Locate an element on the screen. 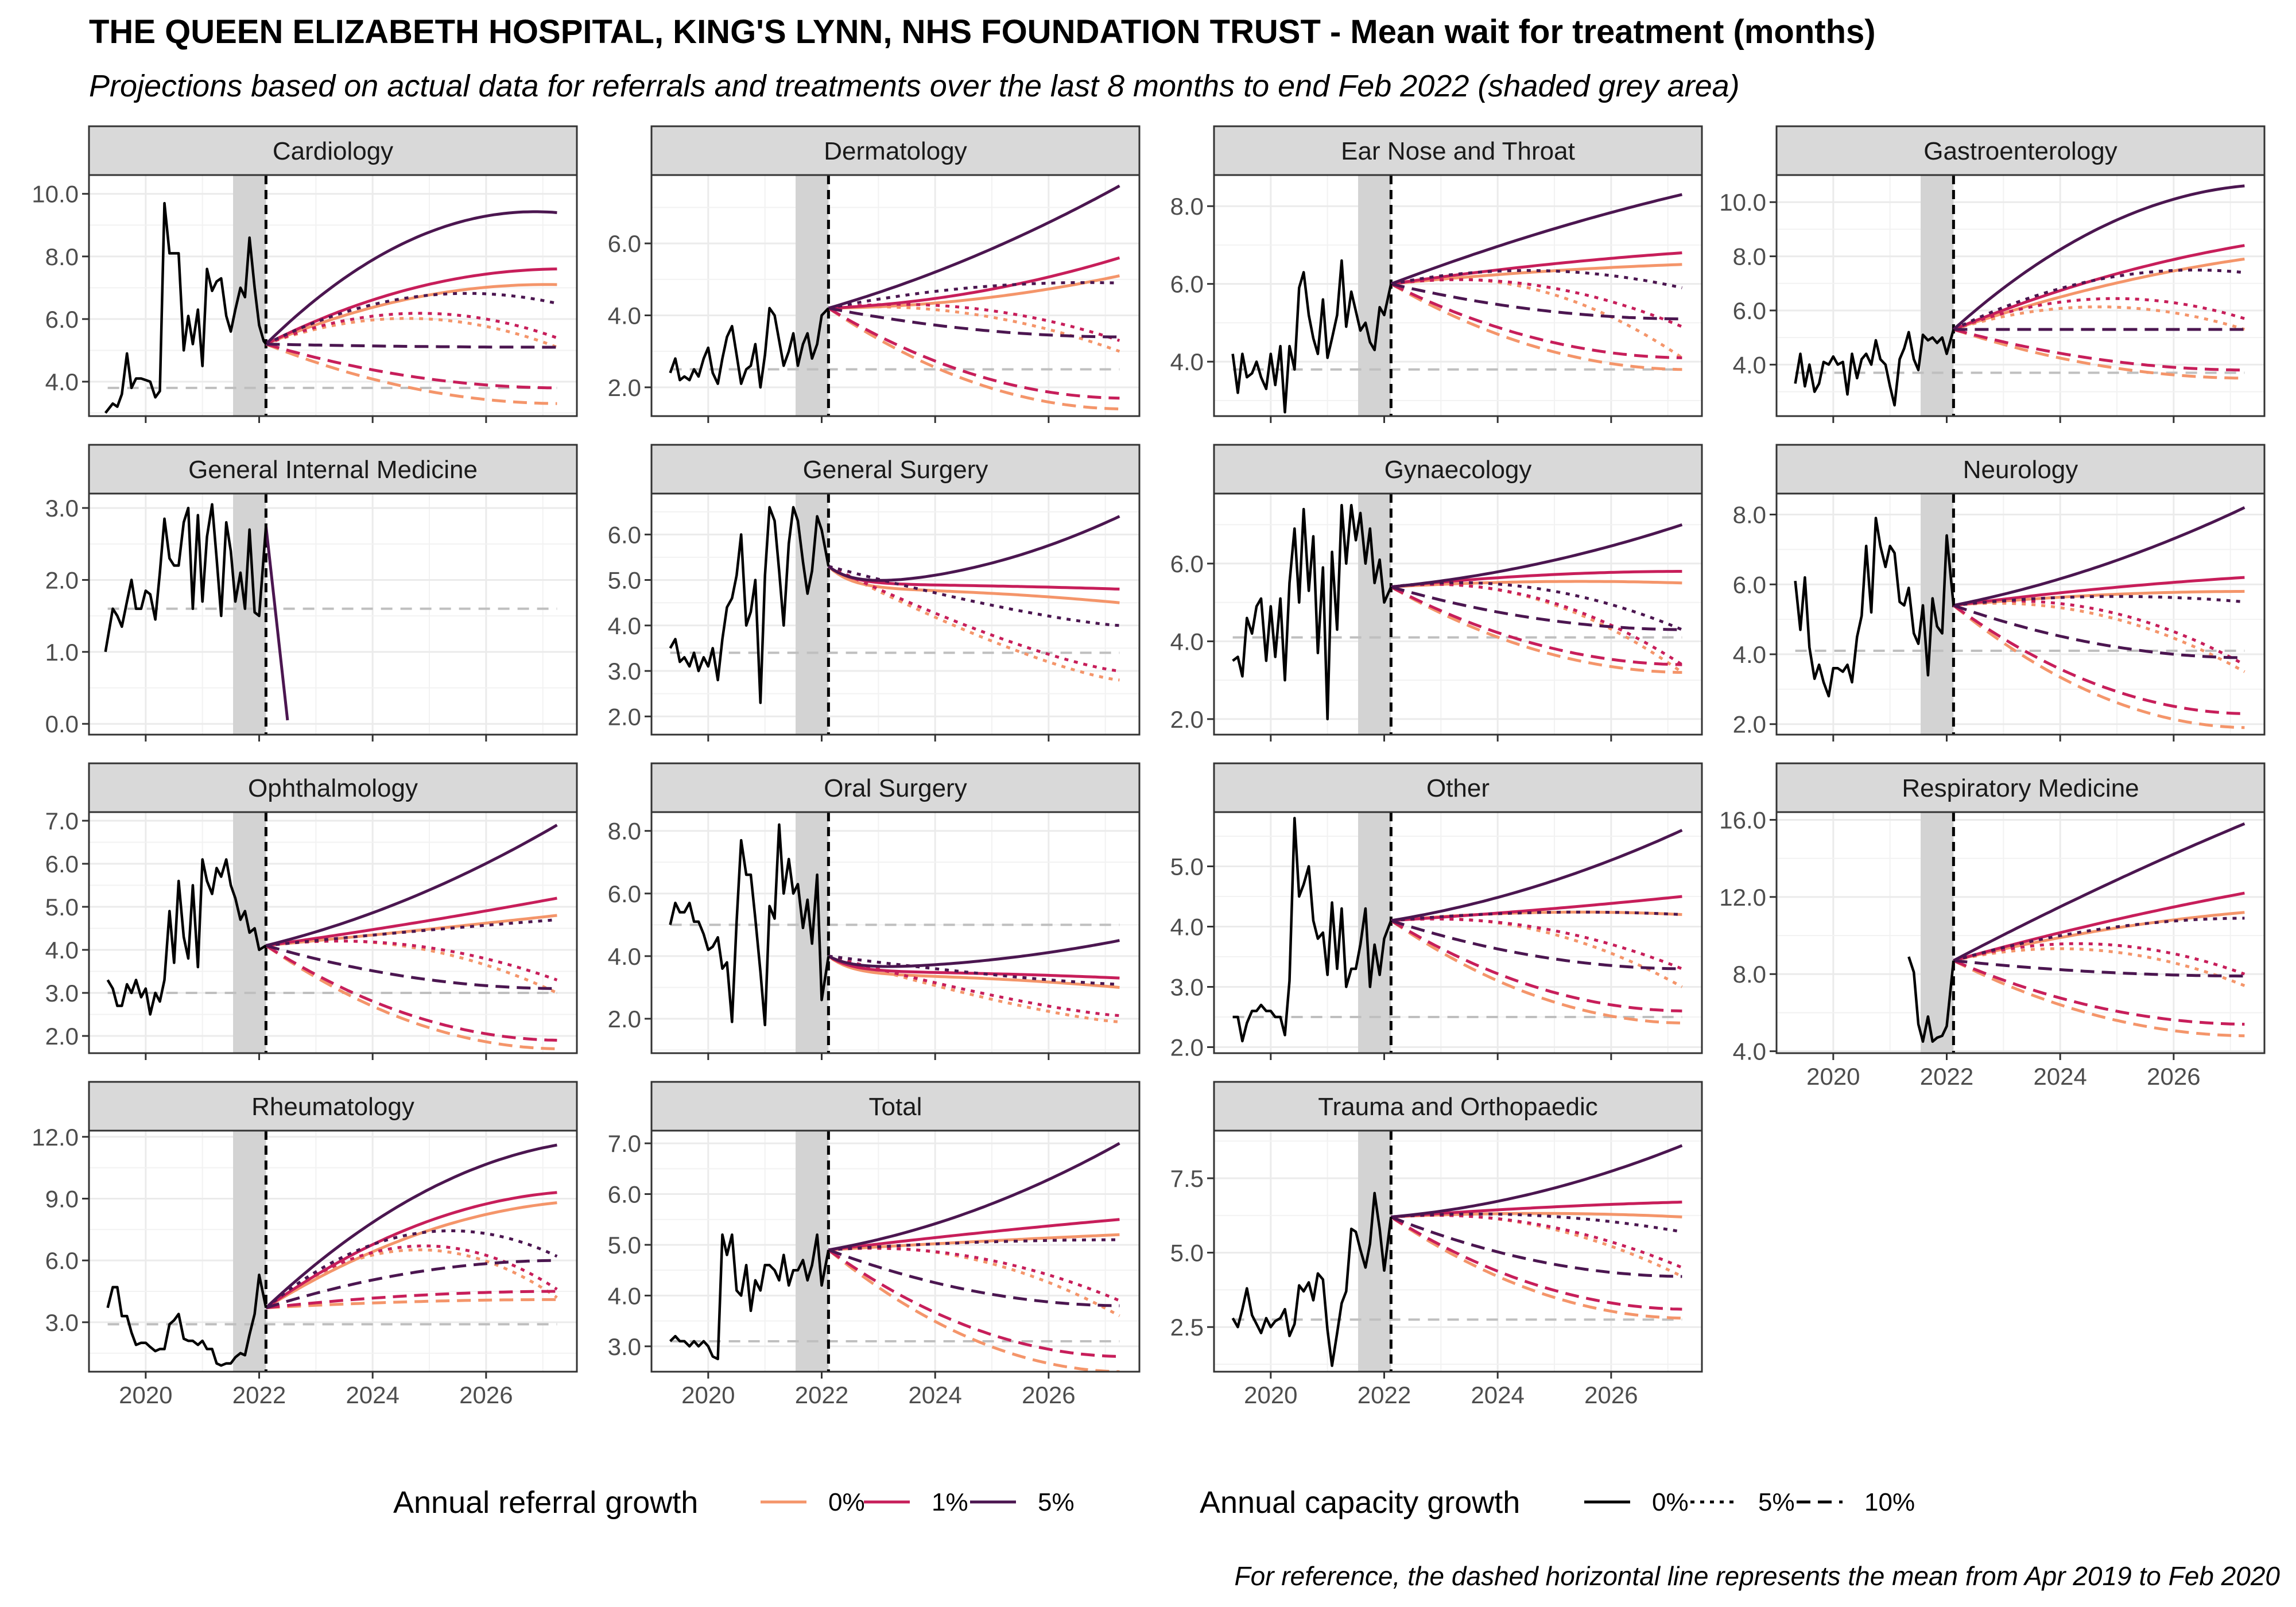  x-tick-label: 2020 is located at coordinates (1270, 1394).